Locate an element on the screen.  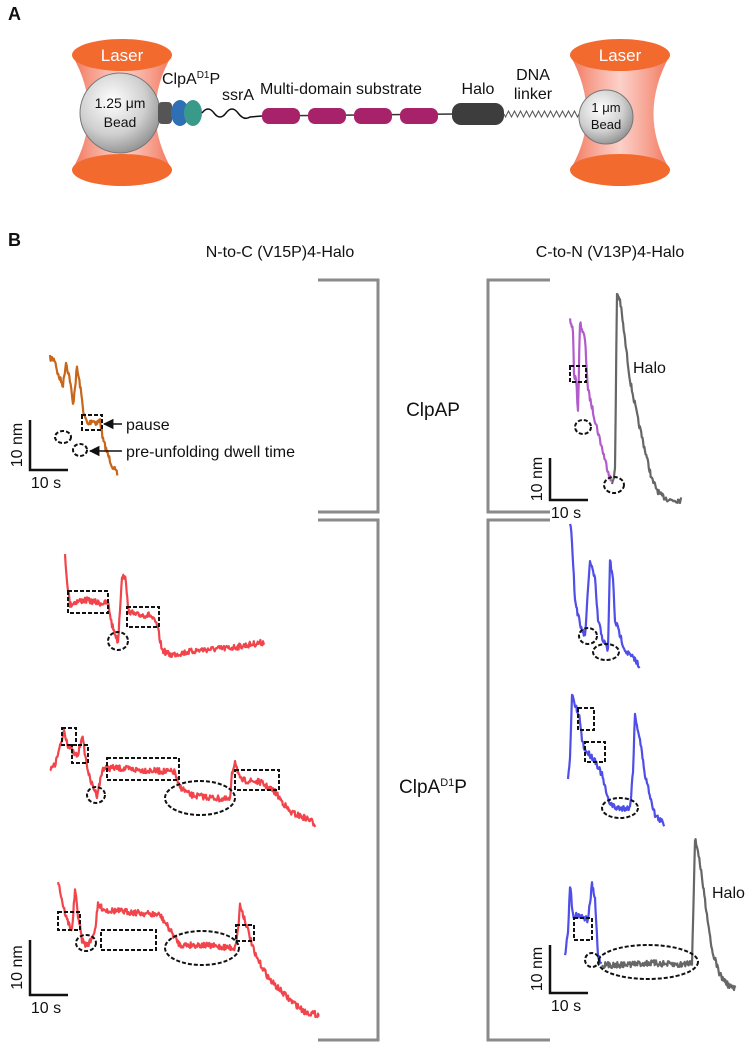
panel-label: A is located at coordinates (14, 14).